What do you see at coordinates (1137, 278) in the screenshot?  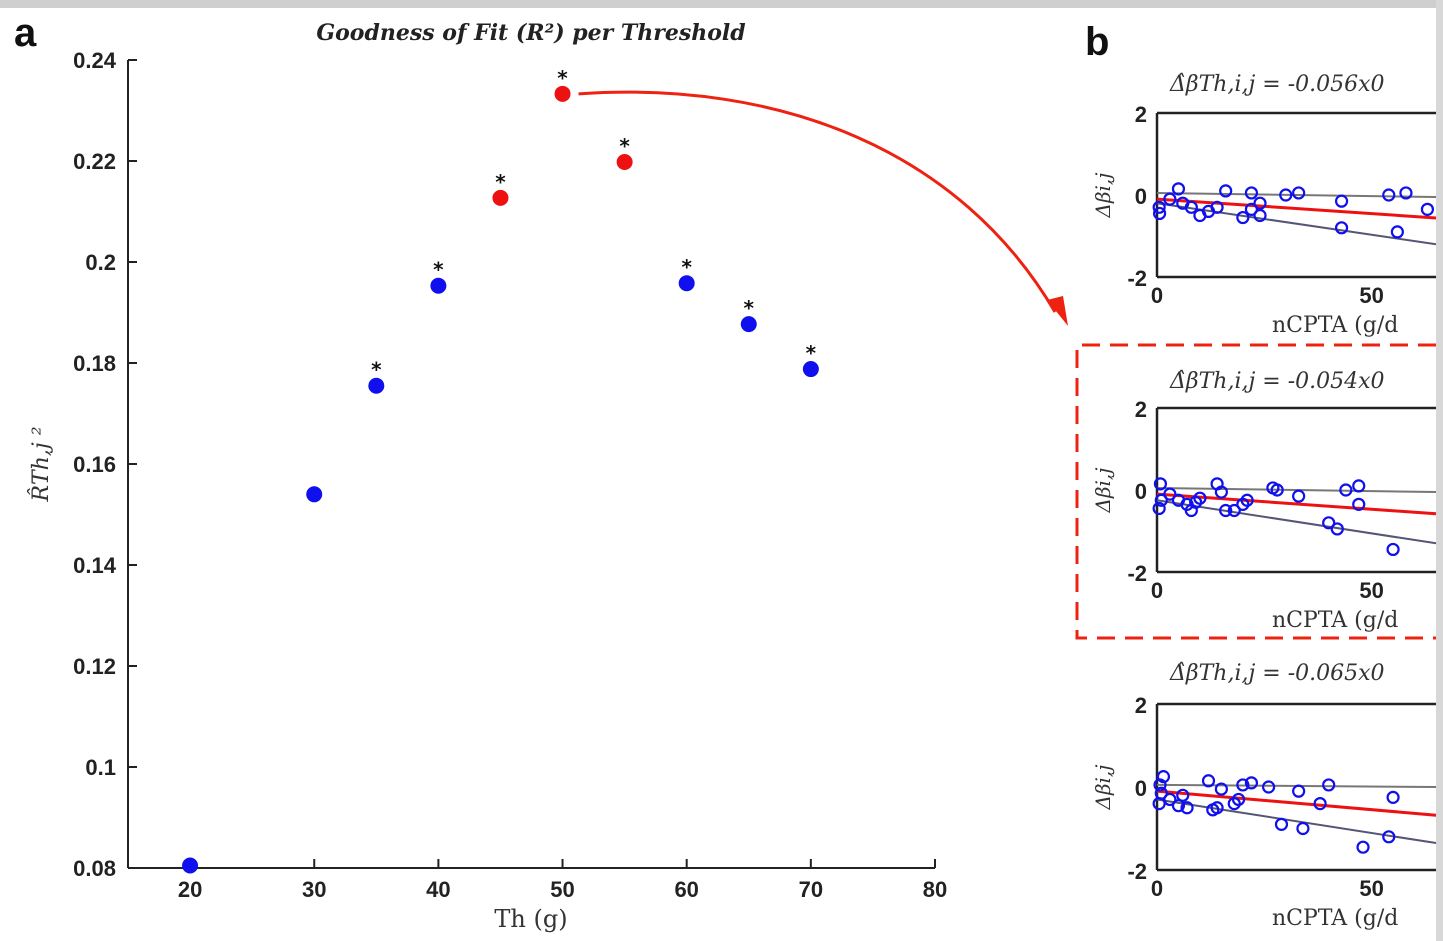 I see `y-tick-label: -2` at bounding box center [1137, 278].